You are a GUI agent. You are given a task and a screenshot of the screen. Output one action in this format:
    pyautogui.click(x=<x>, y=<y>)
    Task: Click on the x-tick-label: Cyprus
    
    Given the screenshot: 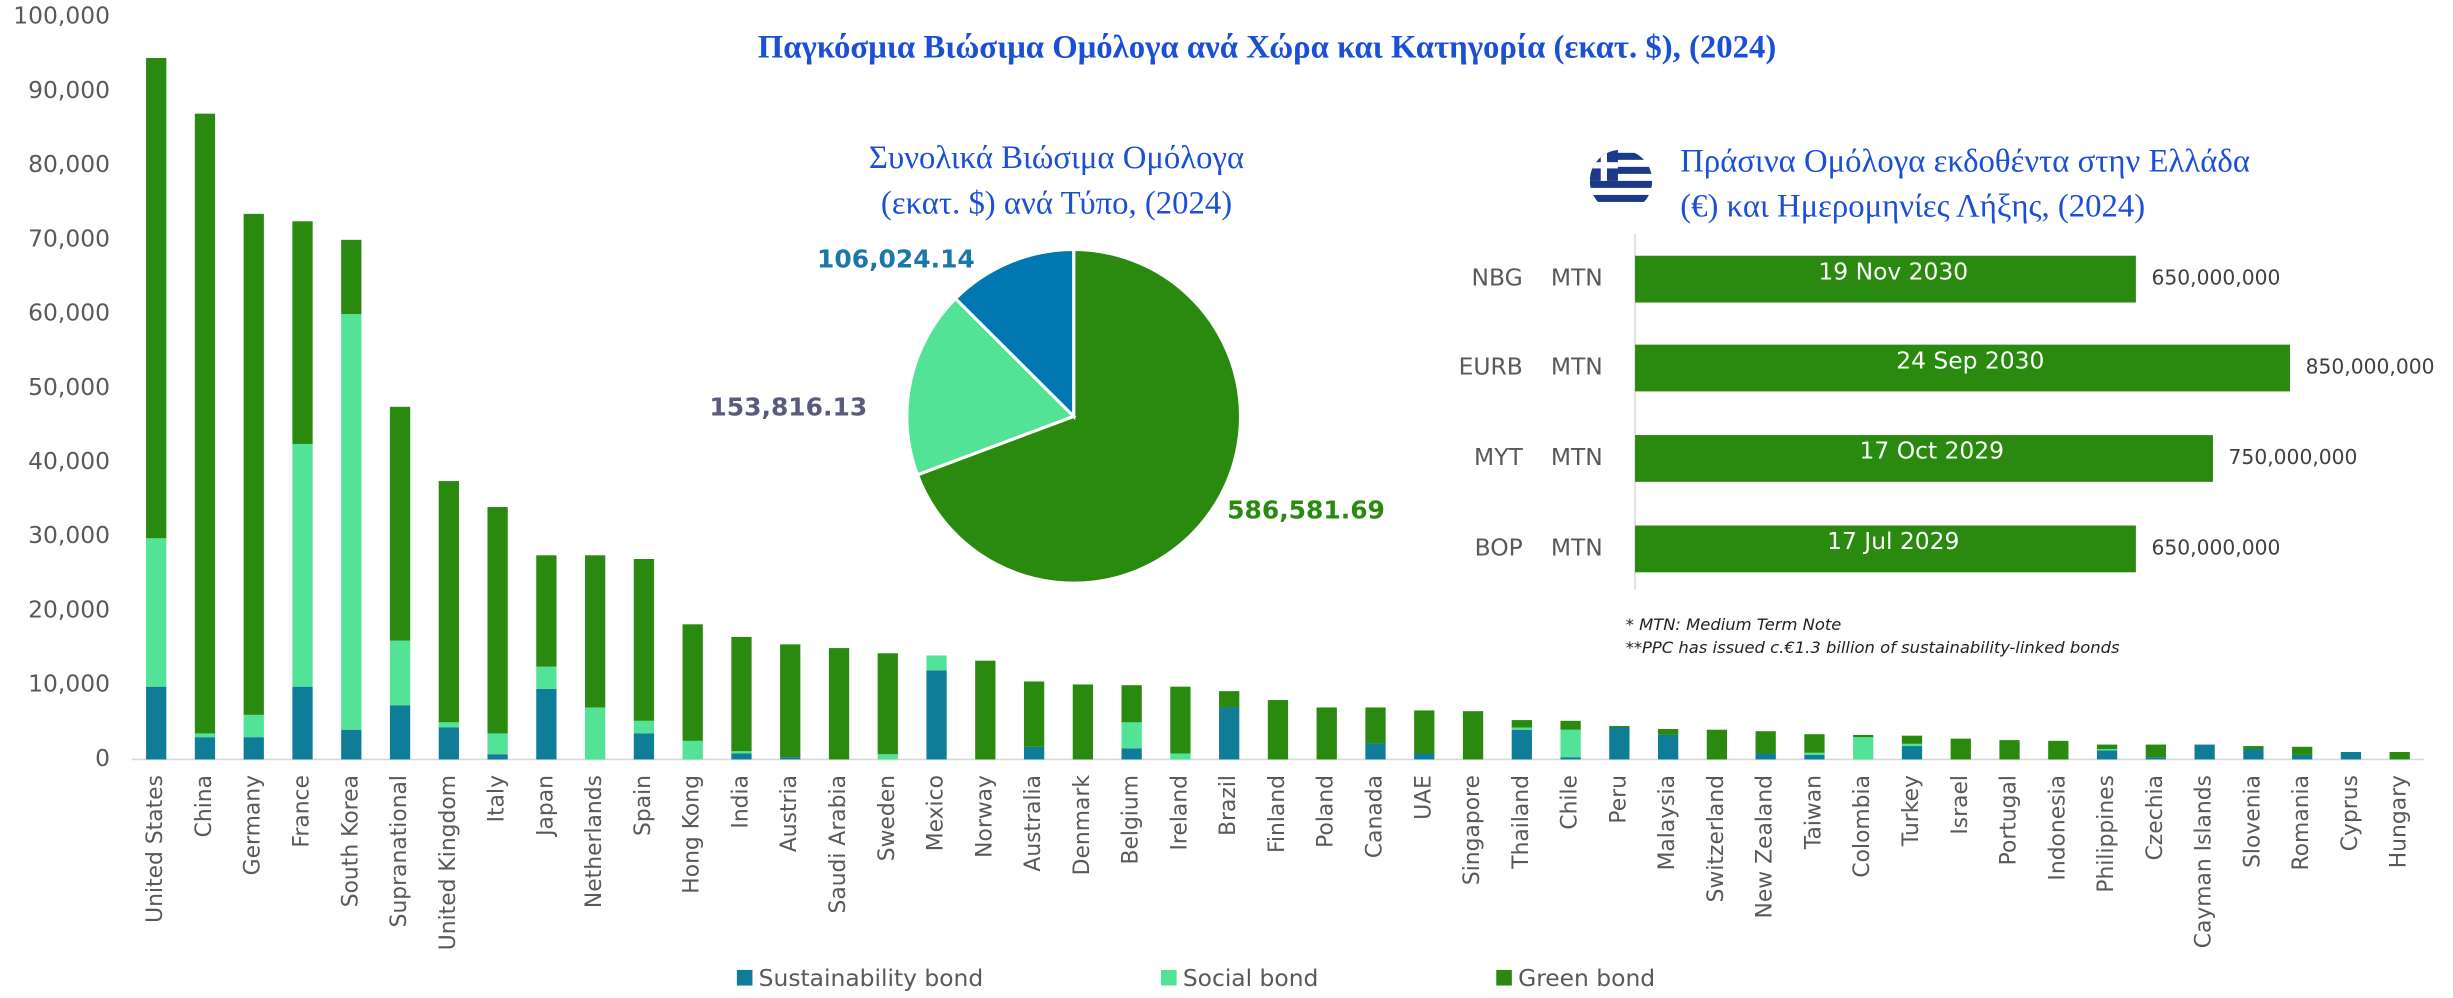 What is the action you would take?
    pyautogui.click(x=2350, y=813)
    